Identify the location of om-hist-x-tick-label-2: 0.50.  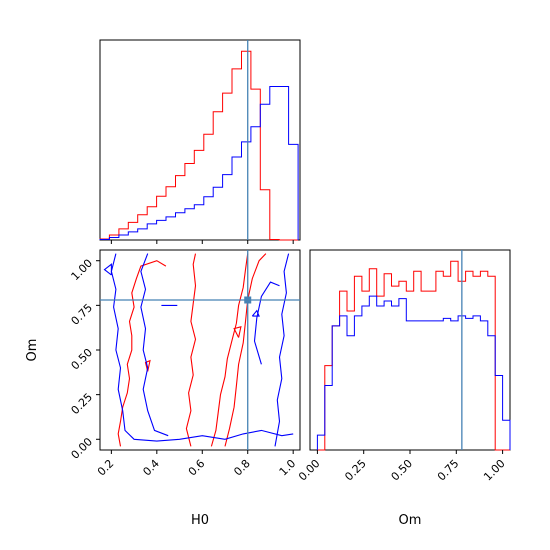
(402, 470).